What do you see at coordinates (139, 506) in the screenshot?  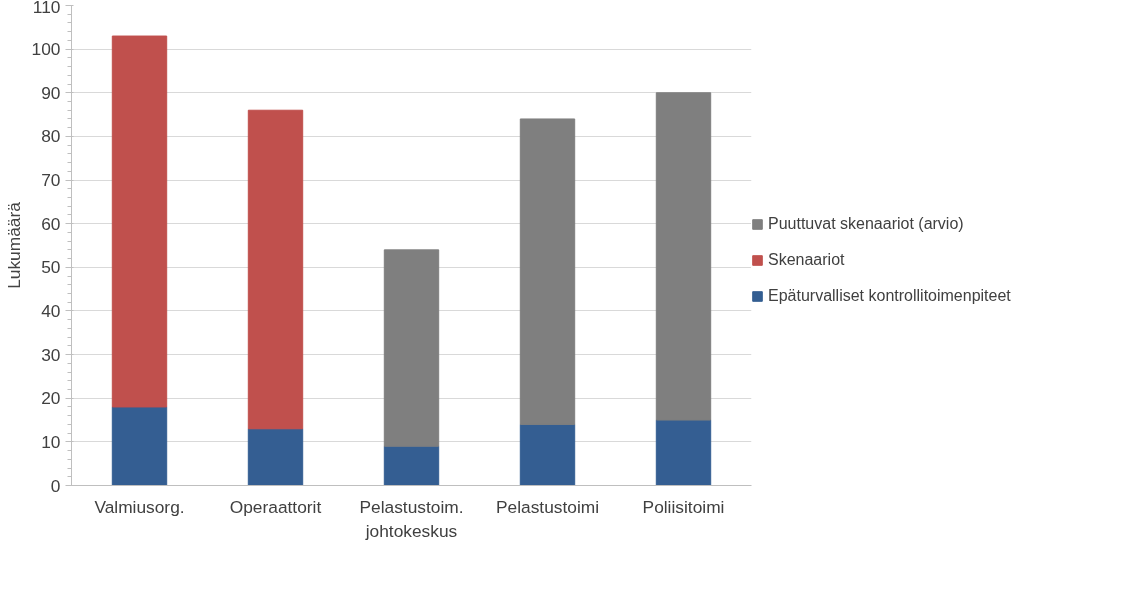 I see `x-tick-label: Valmiusorg.` at bounding box center [139, 506].